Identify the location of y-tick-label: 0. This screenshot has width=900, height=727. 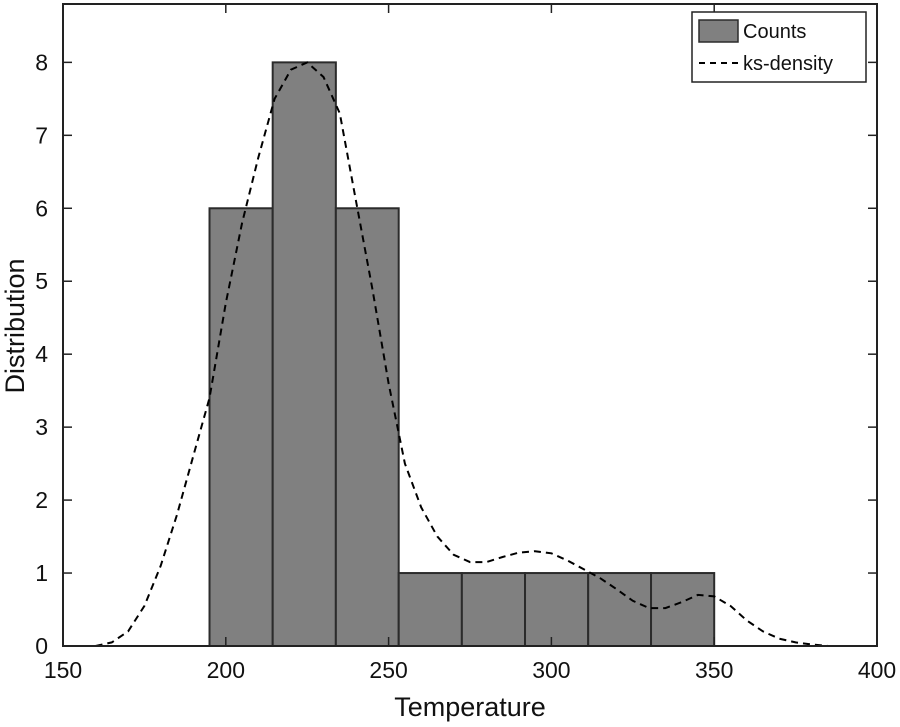
(41, 646).